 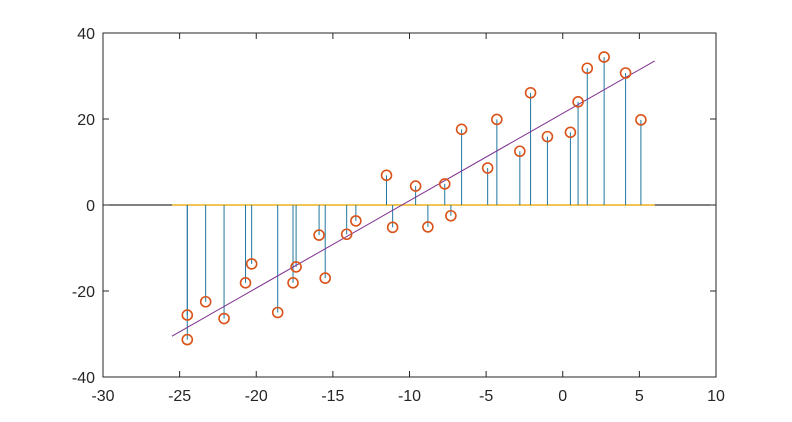 What do you see at coordinates (639, 396) in the screenshot?
I see `x-tick-label: 5` at bounding box center [639, 396].